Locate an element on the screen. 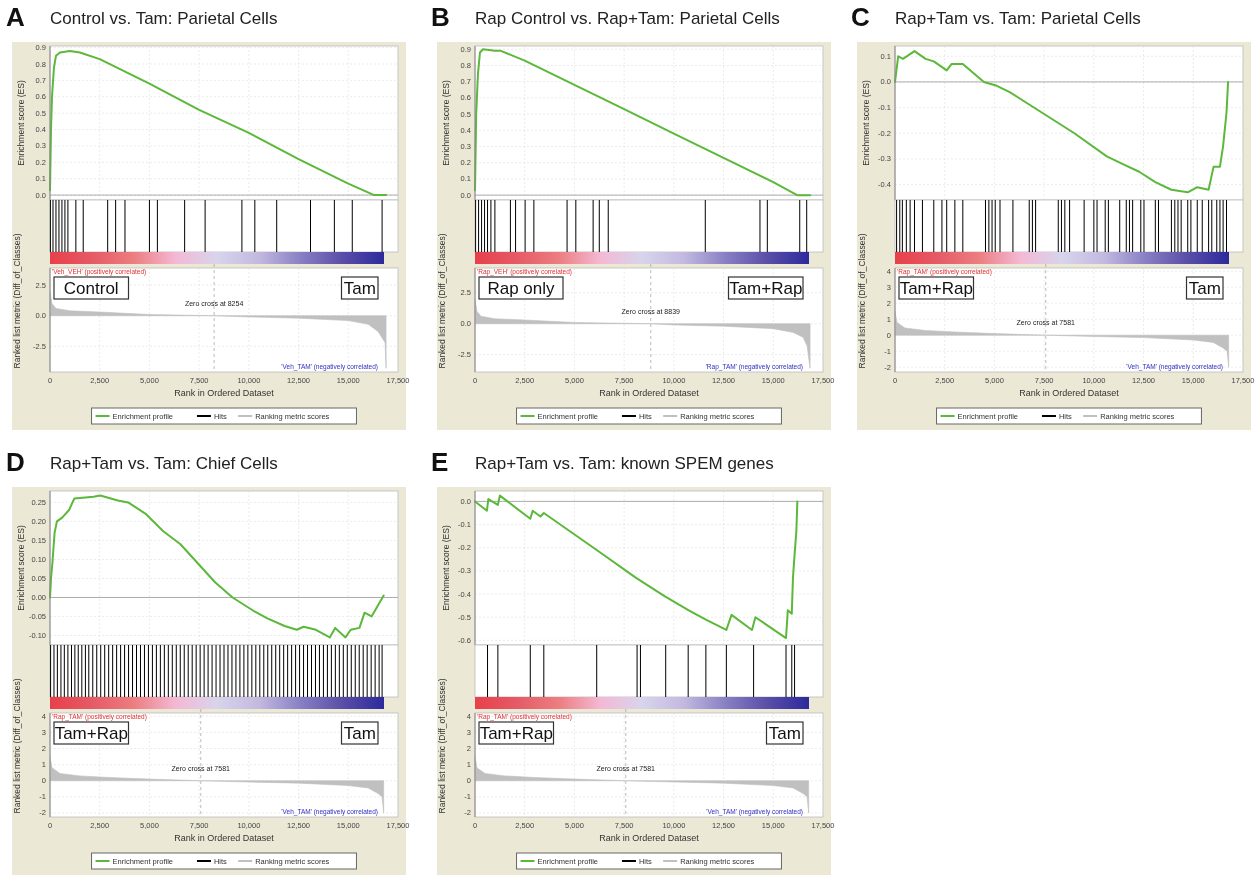 The image size is (1260, 878). annotation: Rap only is located at coordinates (521, 288).